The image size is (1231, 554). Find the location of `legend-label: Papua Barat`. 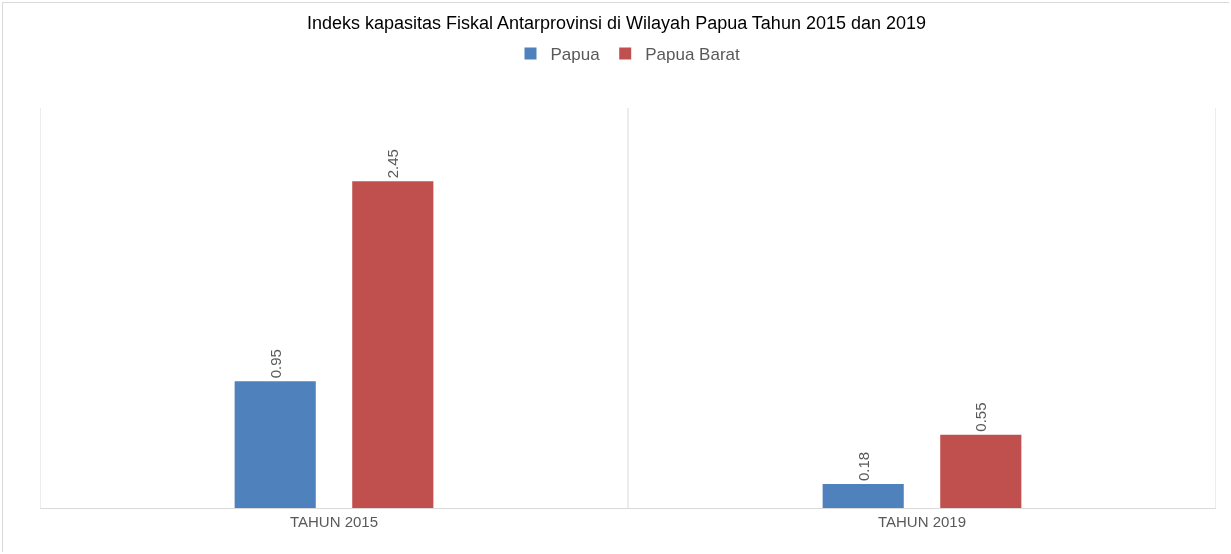

legend-label: Papua Barat is located at coordinates (692, 55).